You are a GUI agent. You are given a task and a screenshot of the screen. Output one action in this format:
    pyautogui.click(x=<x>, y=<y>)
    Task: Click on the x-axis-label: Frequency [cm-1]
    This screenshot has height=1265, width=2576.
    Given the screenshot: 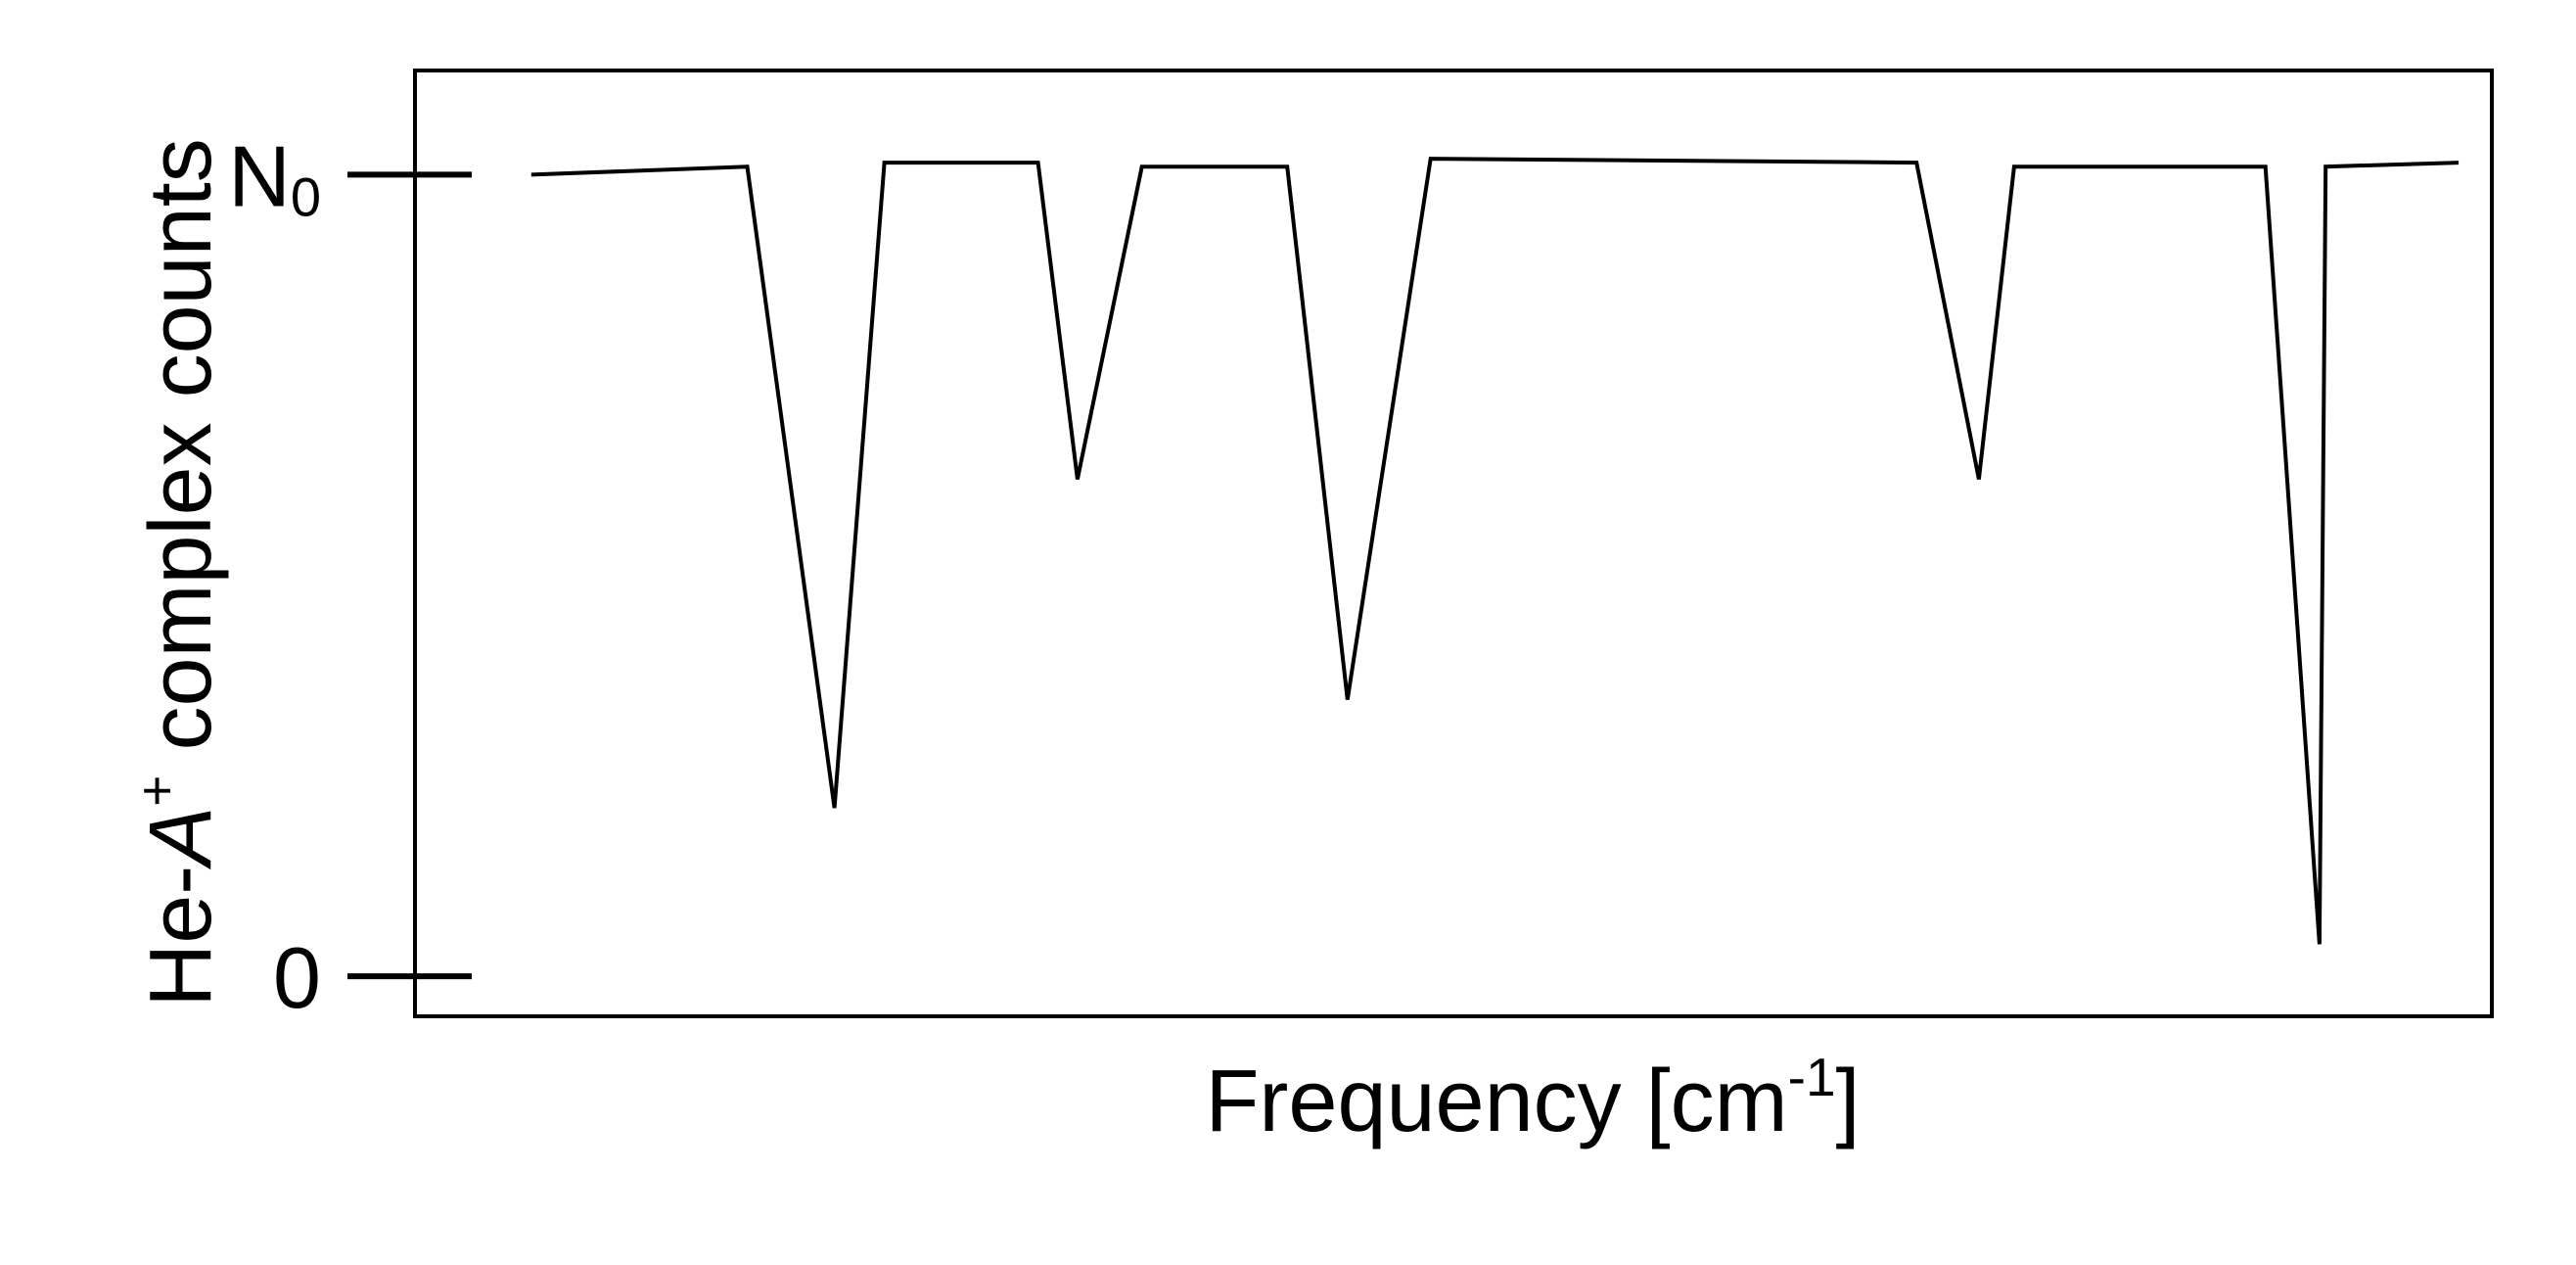 What is the action you would take?
    pyautogui.click(x=1532, y=1099)
    